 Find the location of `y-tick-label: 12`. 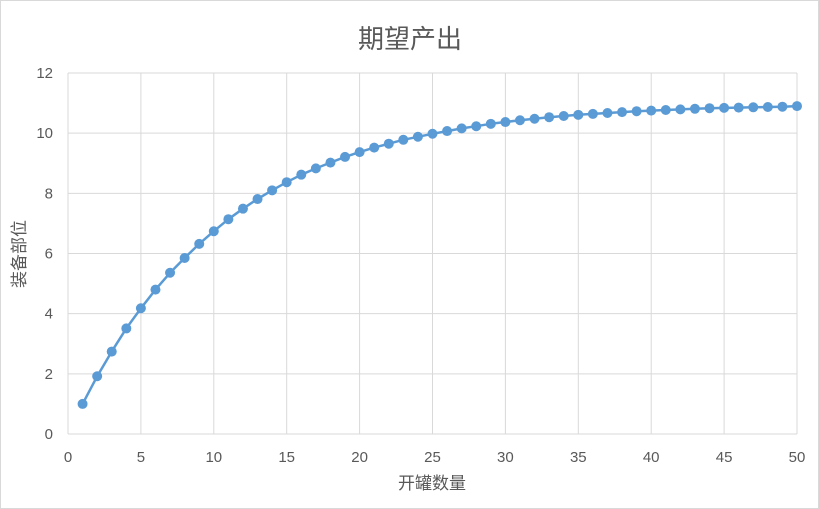

y-tick-label: 12 is located at coordinates (44, 73).